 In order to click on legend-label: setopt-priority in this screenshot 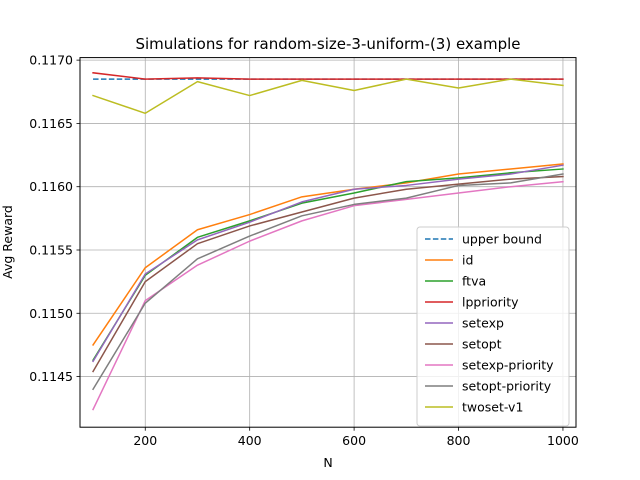, I will do `click(507, 386)`.